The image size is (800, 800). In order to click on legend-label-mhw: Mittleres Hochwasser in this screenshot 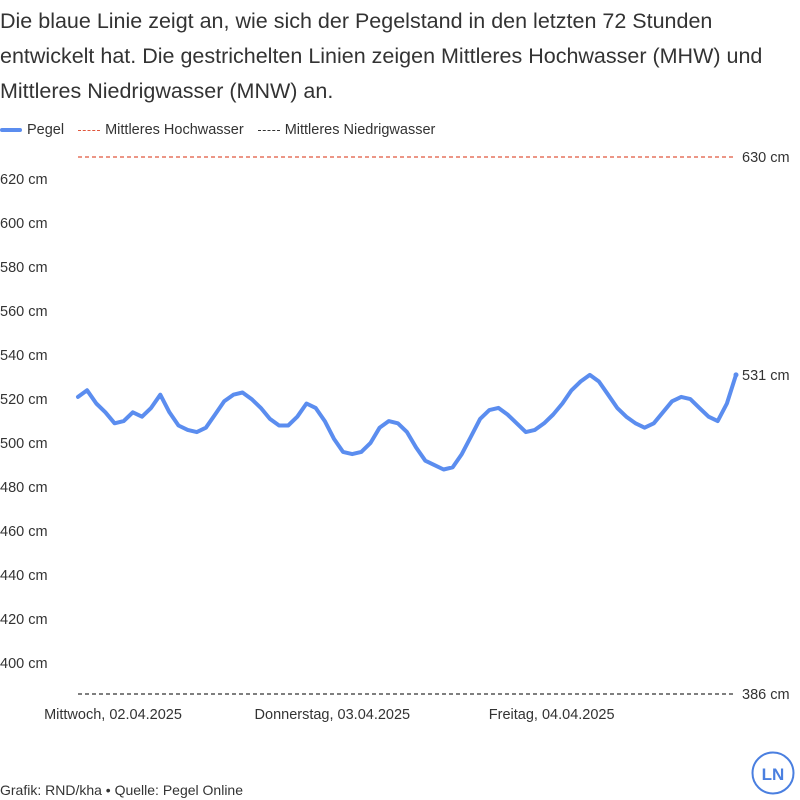, I will do `click(174, 130)`.